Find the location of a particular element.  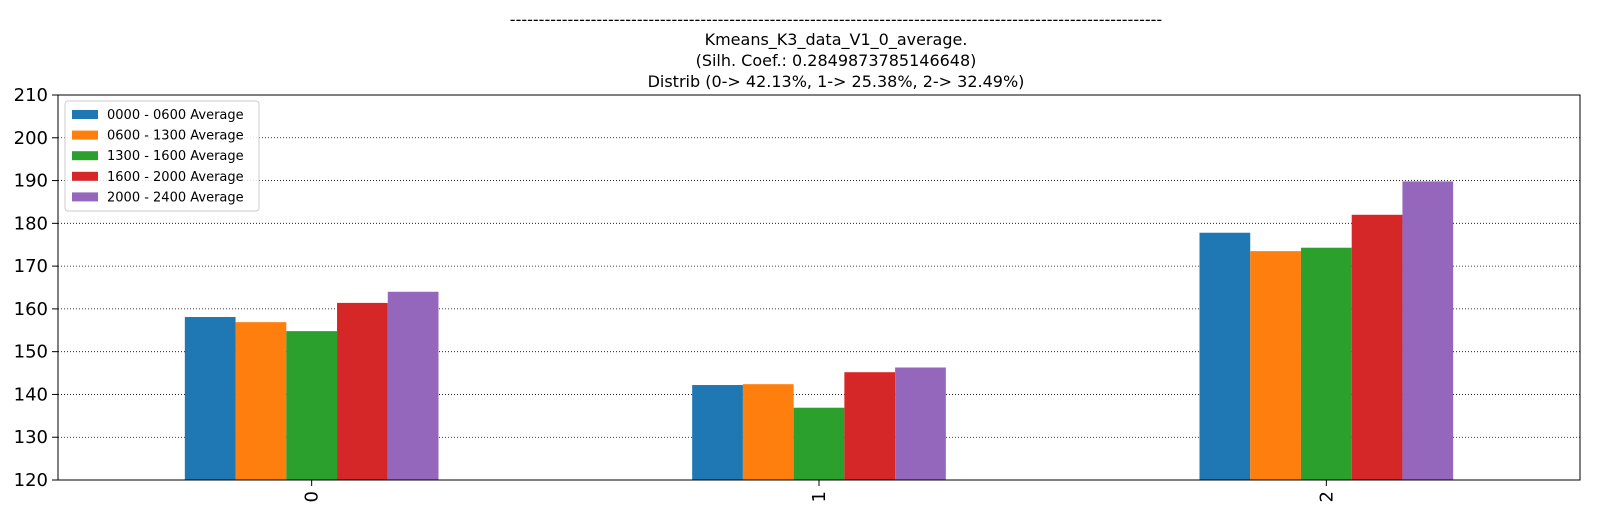

legend-label: 0000 - 0600 Average is located at coordinates (175, 115).